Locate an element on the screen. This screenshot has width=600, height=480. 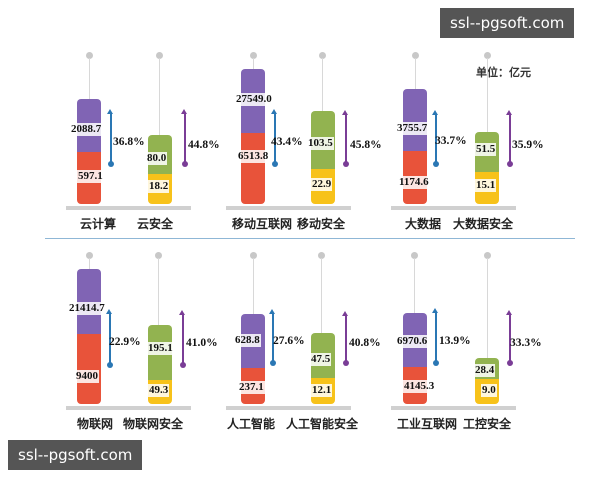
category-label: 工业互联网 is located at coordinates (427, 424).